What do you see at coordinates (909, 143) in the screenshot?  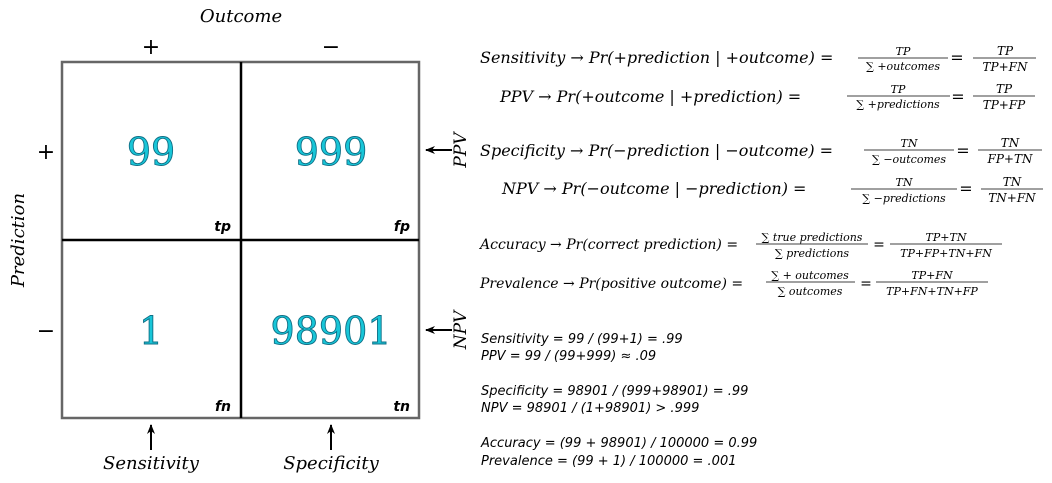 I see `formula-specificity-frac1-num: TN` at bounding box center [909, 143].